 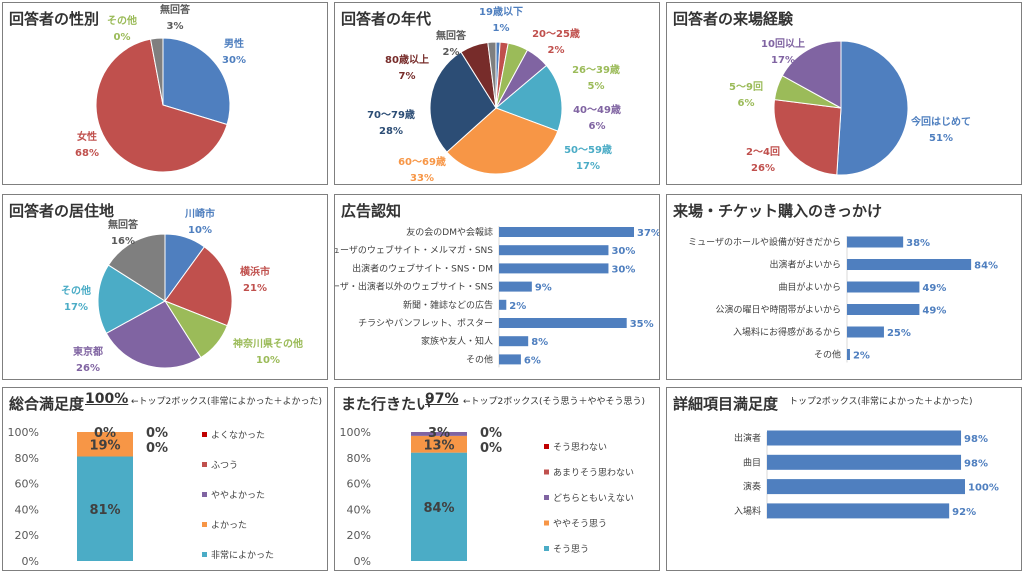 What do you see at coordinates (438, 445) in the screenshot?
I see `segment-value-label: 13%` at bounding box center [438, 445].